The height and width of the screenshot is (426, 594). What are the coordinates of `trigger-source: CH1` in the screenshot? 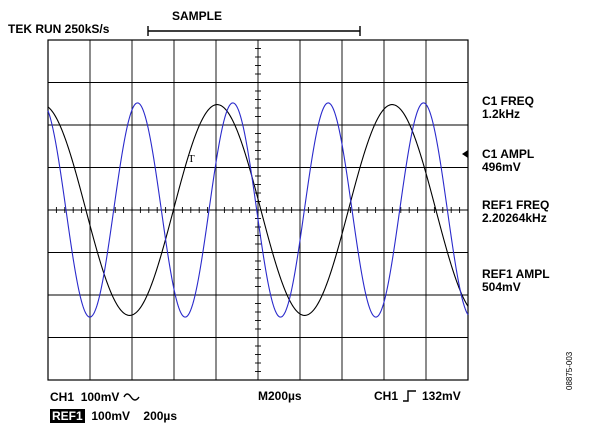 It's located at (386, 396).